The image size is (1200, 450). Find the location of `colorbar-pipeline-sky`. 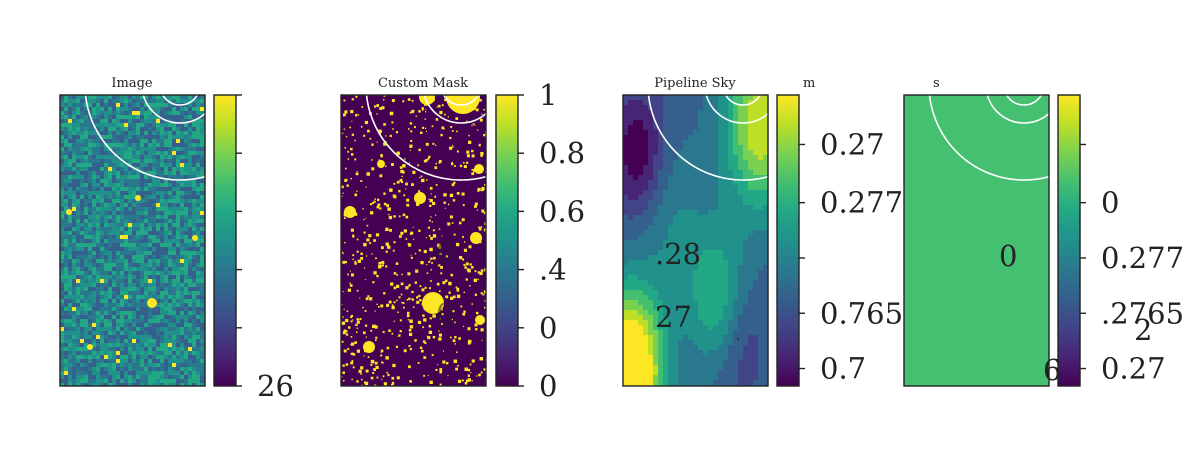

colorbar-pipeline-sky is located at coordinates (788, 240).